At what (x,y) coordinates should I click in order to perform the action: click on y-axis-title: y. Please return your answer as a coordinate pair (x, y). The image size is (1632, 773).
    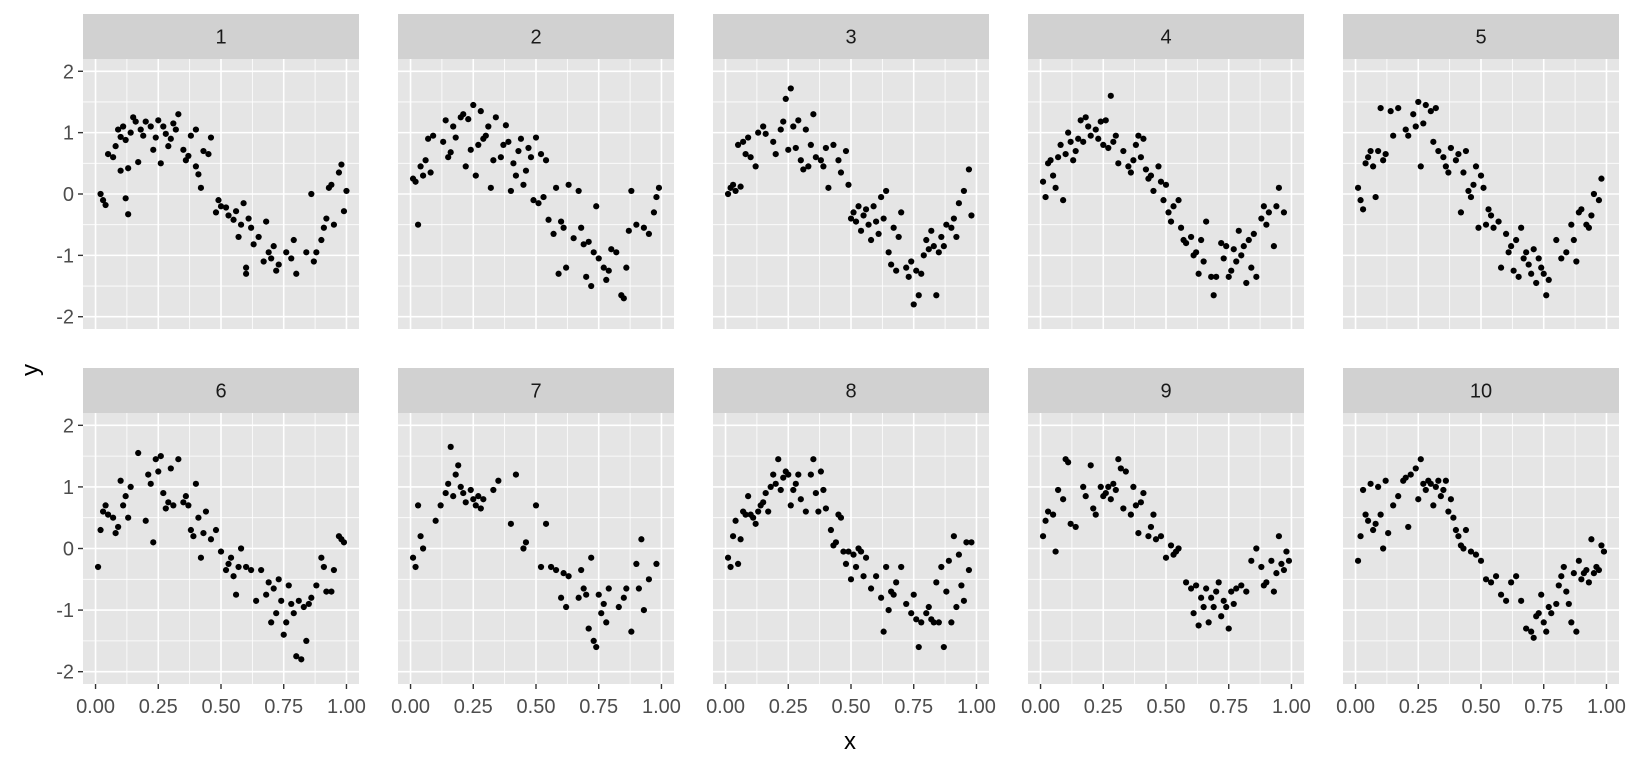
    Looking at the image, I should click on (30, 370).